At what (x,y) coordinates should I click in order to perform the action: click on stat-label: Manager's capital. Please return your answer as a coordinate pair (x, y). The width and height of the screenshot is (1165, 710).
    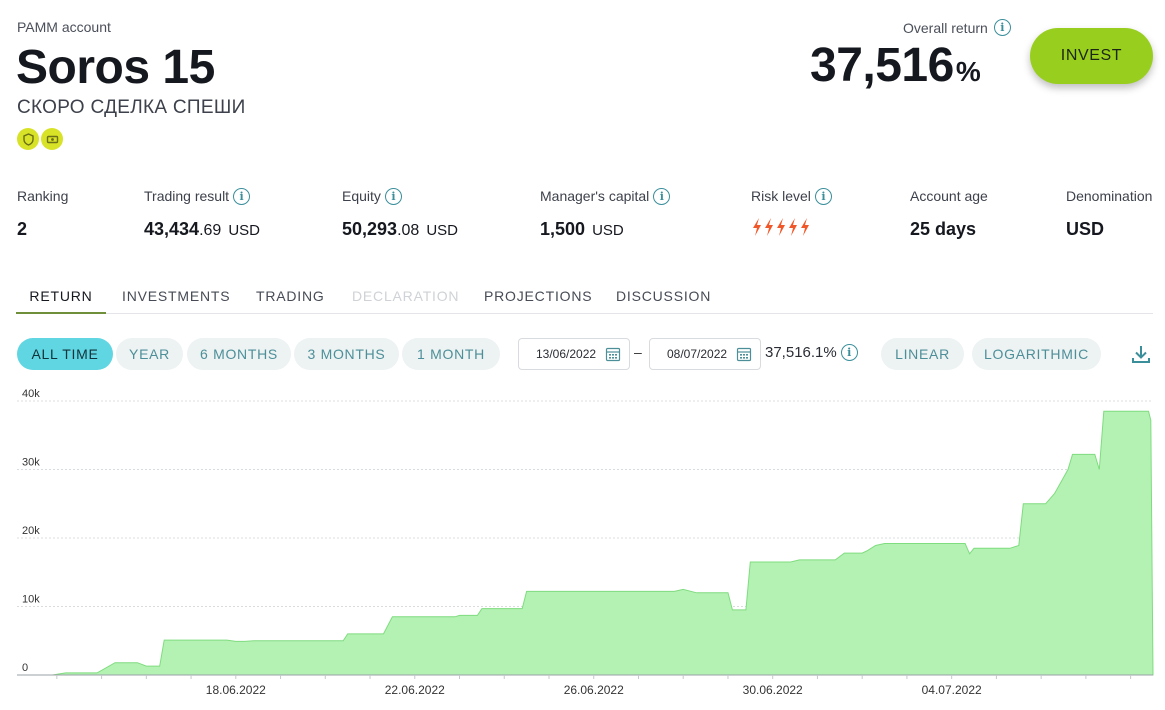
    Looking at the image, I should click on (595, 196).